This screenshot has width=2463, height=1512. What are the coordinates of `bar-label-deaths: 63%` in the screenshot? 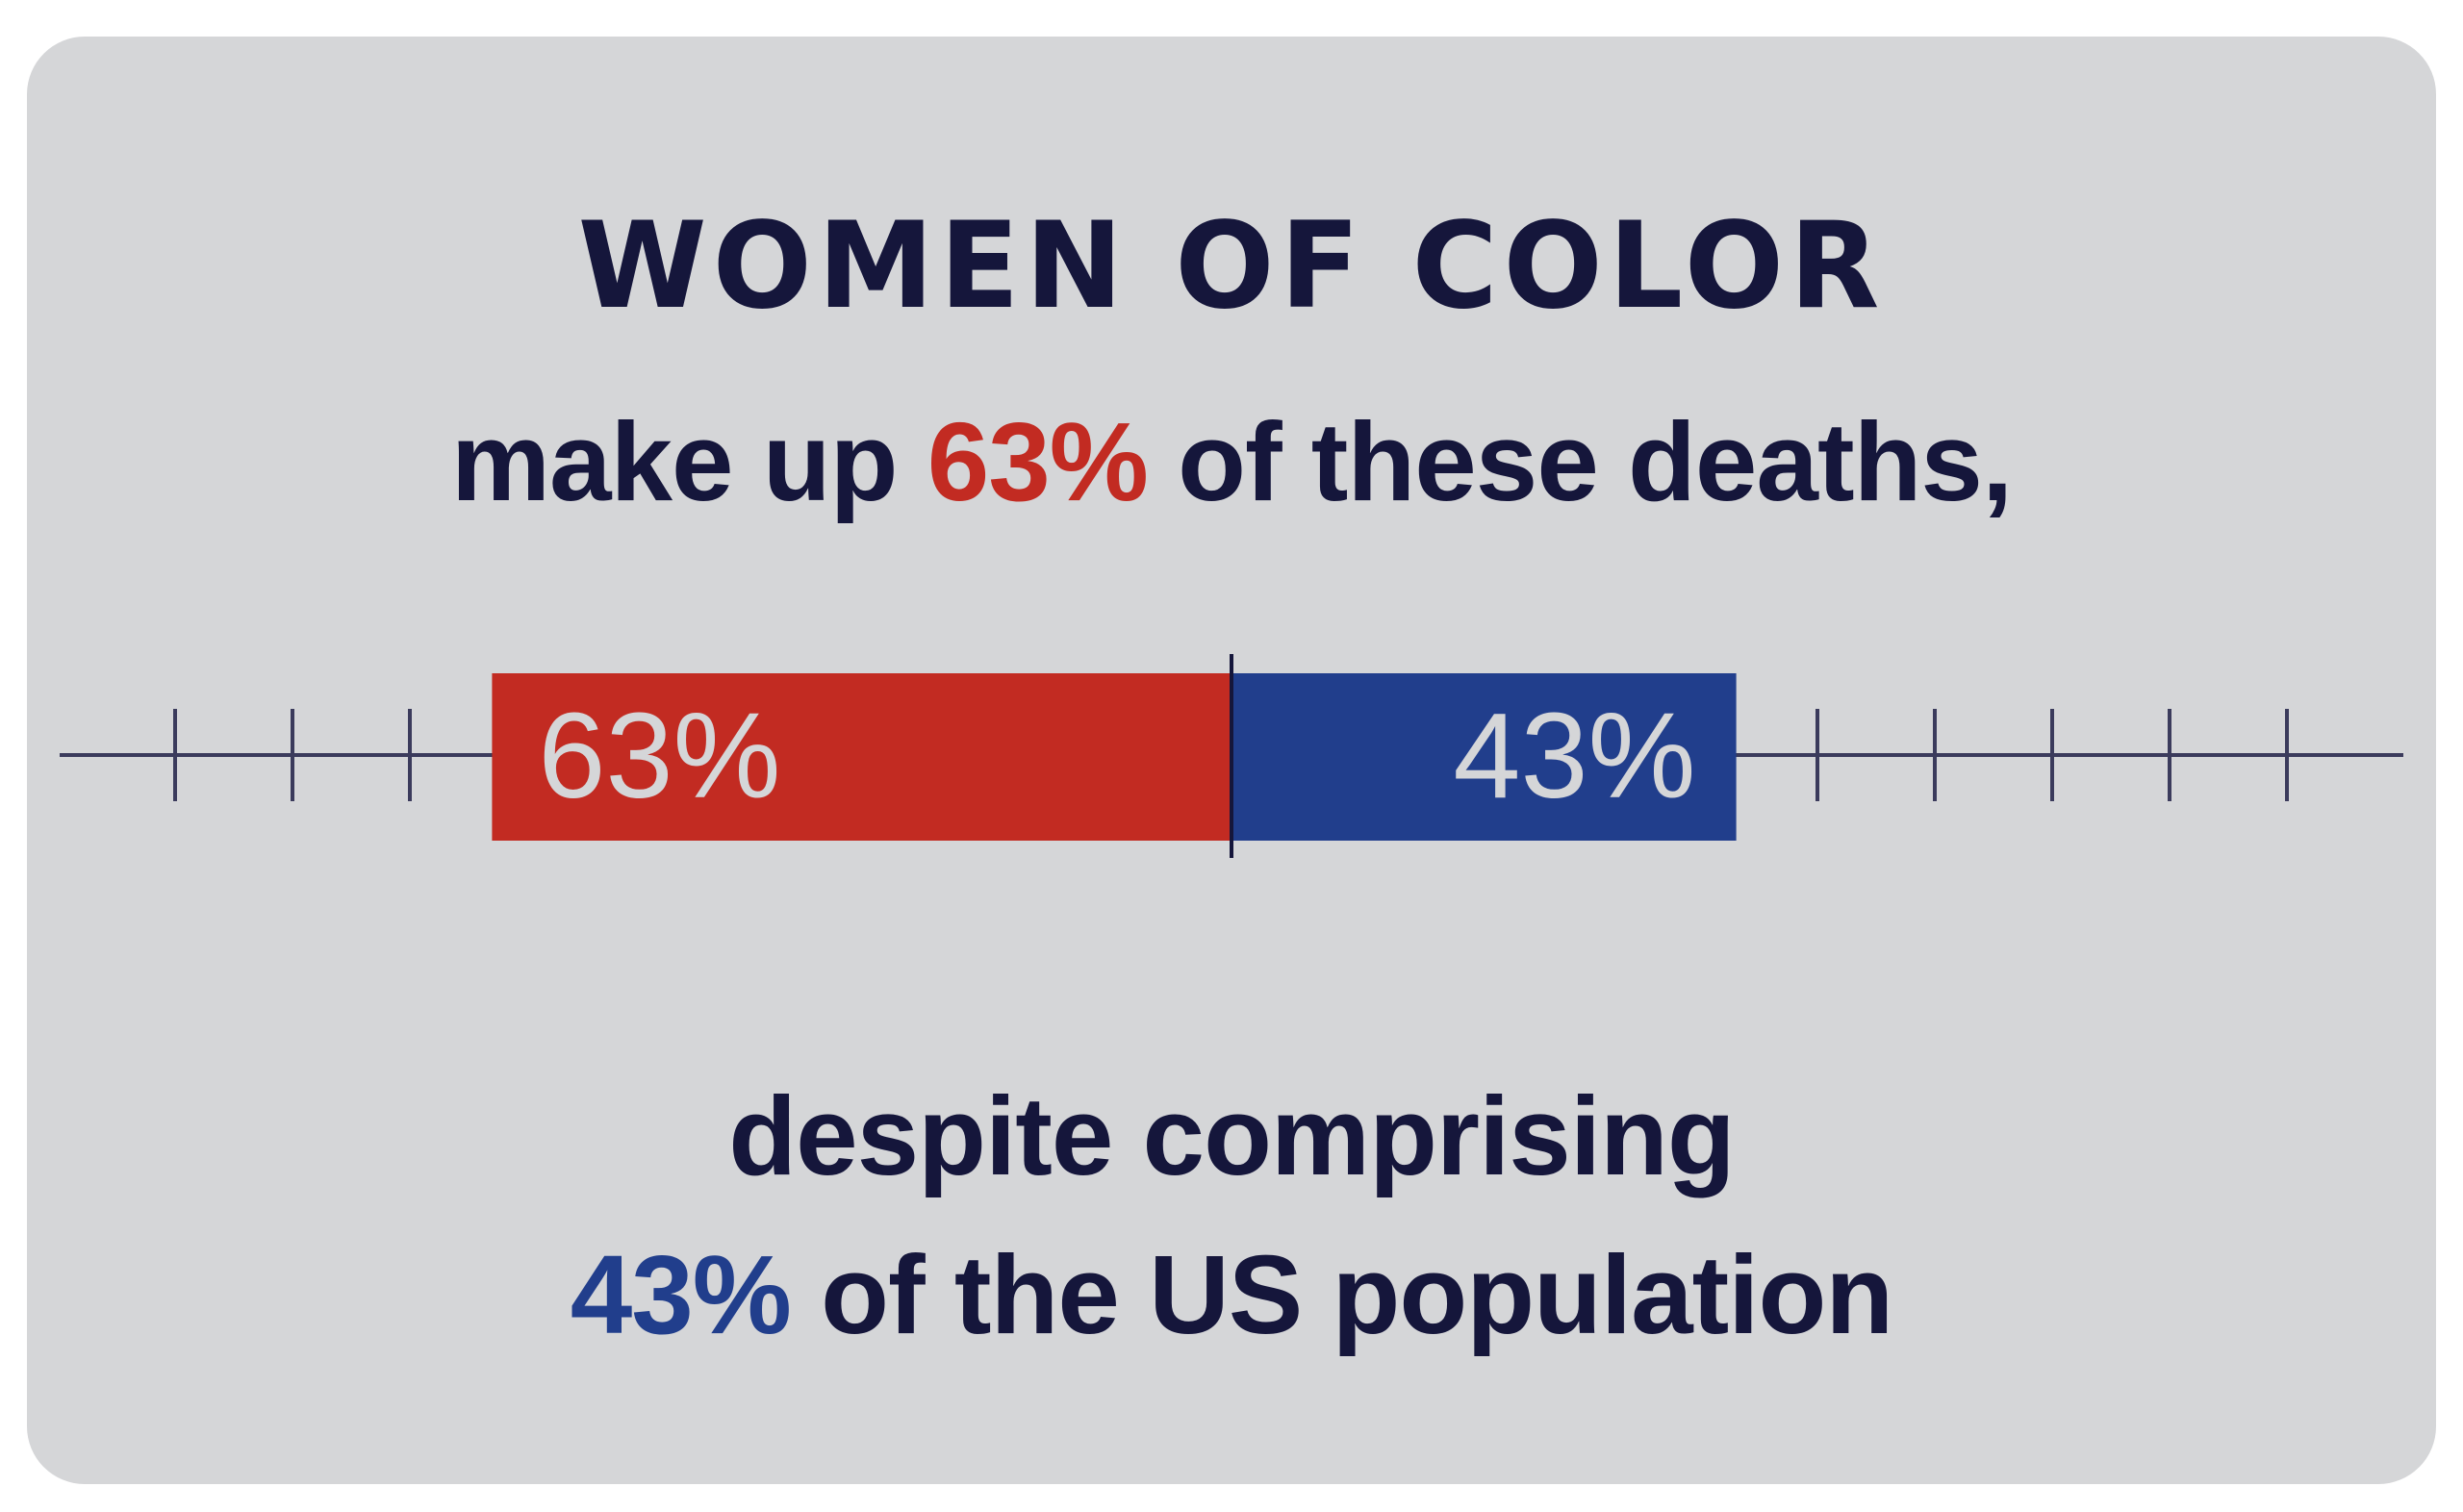 It's located at (659, 756).